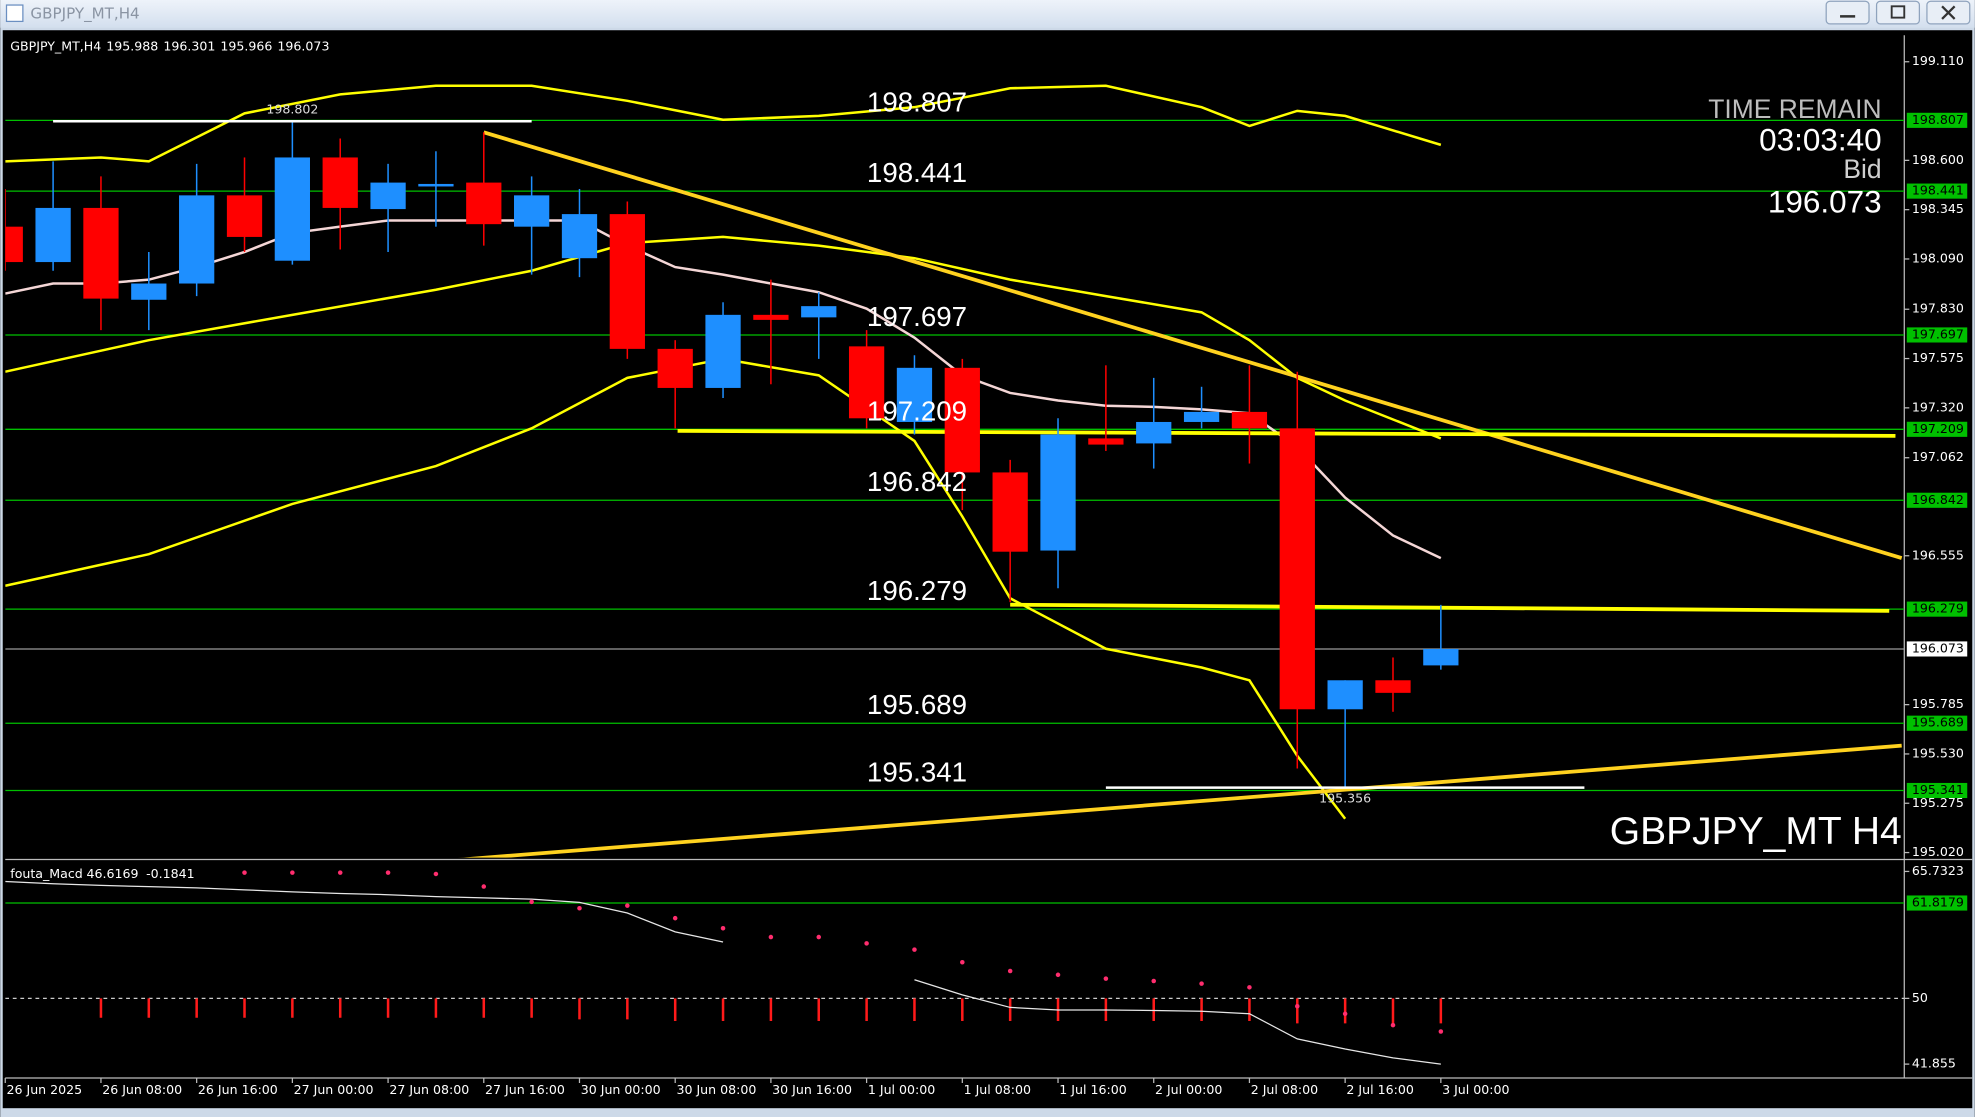  I want to click on minimize-button, so click(1847, 12).